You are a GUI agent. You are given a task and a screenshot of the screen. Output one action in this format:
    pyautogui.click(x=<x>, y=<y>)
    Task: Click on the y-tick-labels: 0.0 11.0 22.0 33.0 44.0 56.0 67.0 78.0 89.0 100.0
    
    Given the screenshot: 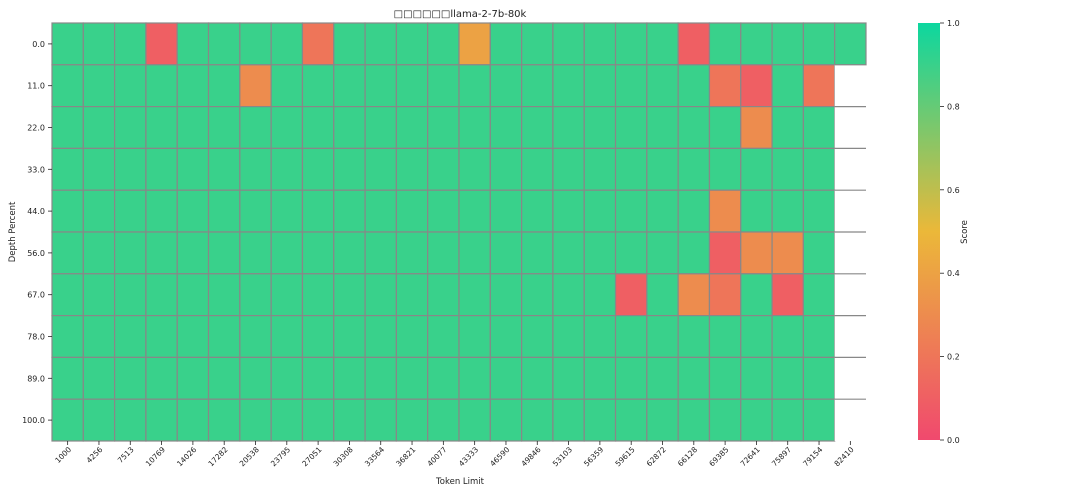 What is the action you would take?
    pyautogui.click(x=37, y=232)
    